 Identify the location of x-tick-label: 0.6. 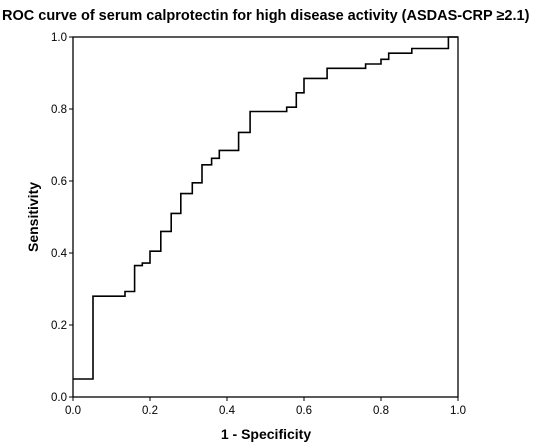
(304, 411).